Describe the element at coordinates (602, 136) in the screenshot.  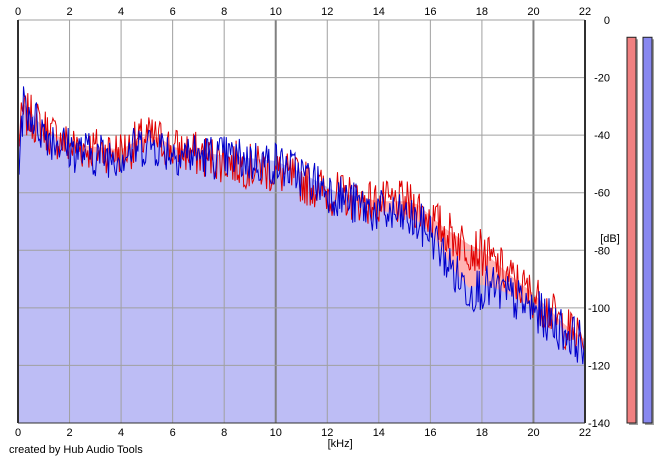
I see `y-tick-label: -40` at that location.